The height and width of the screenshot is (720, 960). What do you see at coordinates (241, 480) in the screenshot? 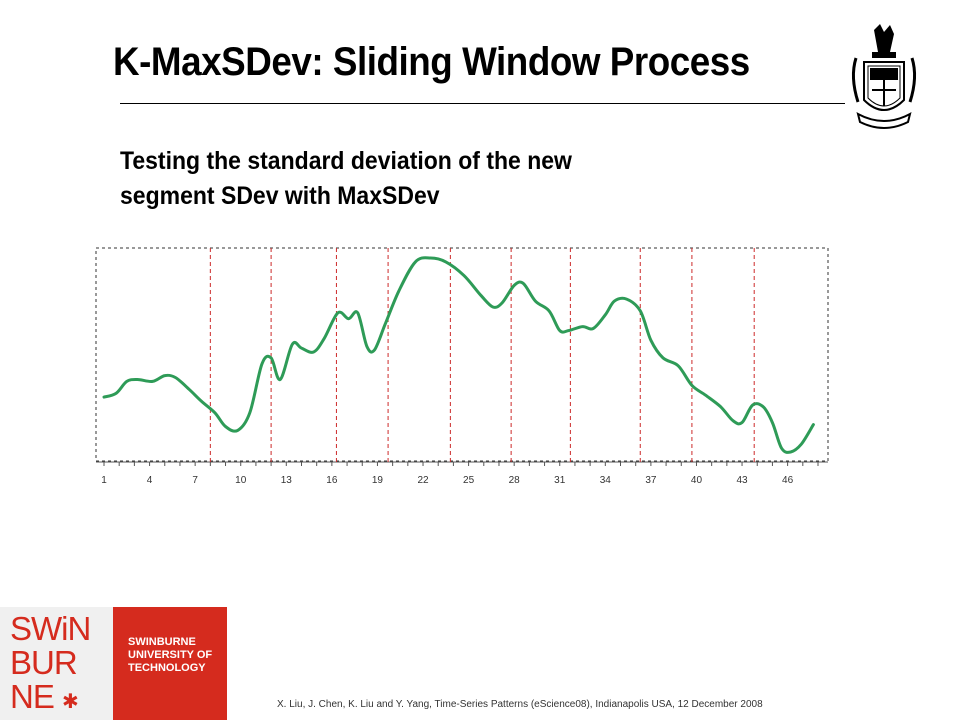
I see `x-tick-label: 10` at bounding box center [241, 480].